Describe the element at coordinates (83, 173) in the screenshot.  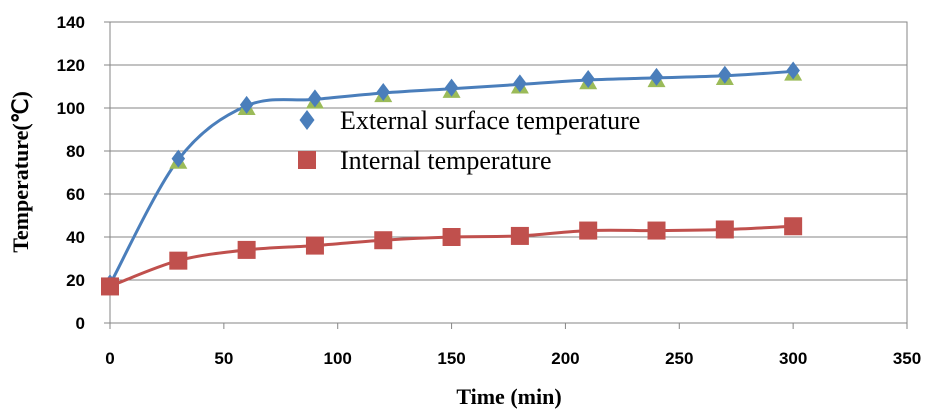
I see `y-axis-ticks: 0 20 40 60 80 100 120 140` at that location.